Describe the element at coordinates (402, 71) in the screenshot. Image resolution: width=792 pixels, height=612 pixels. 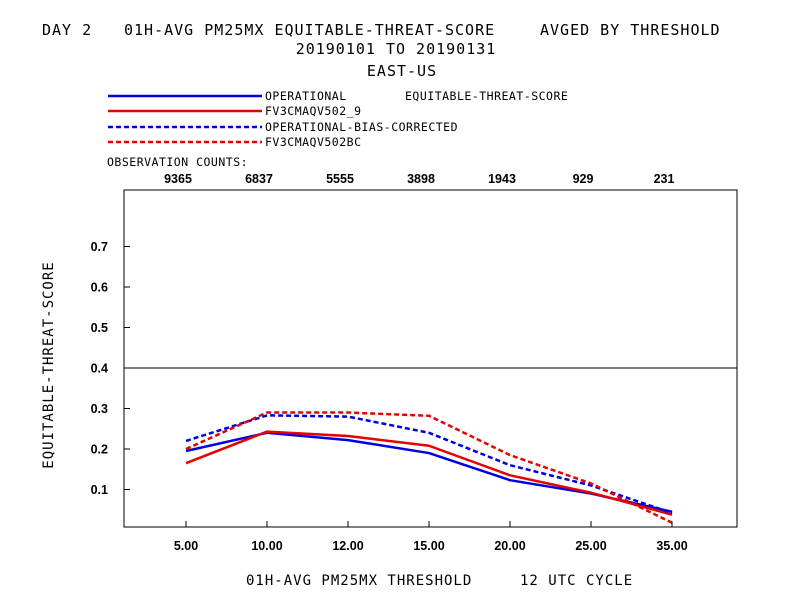
I see `title-region: EAST-US` at that location.